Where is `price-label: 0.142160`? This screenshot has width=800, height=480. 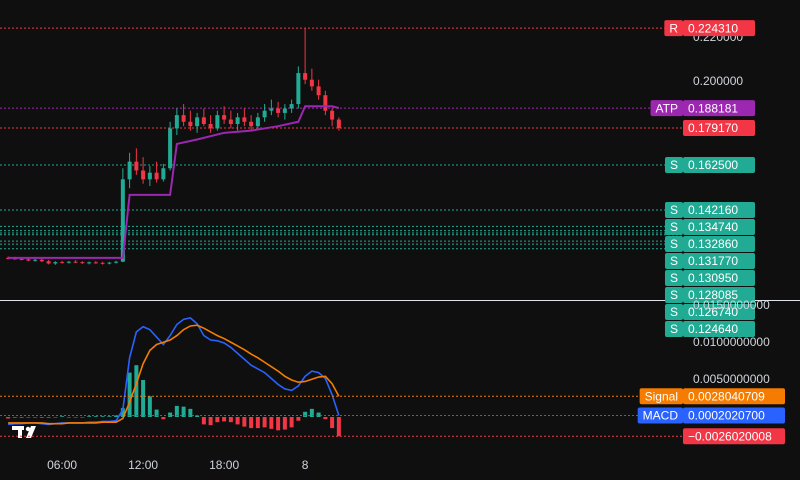
price-label: 0.142160 is located at coordinates (713, 210).